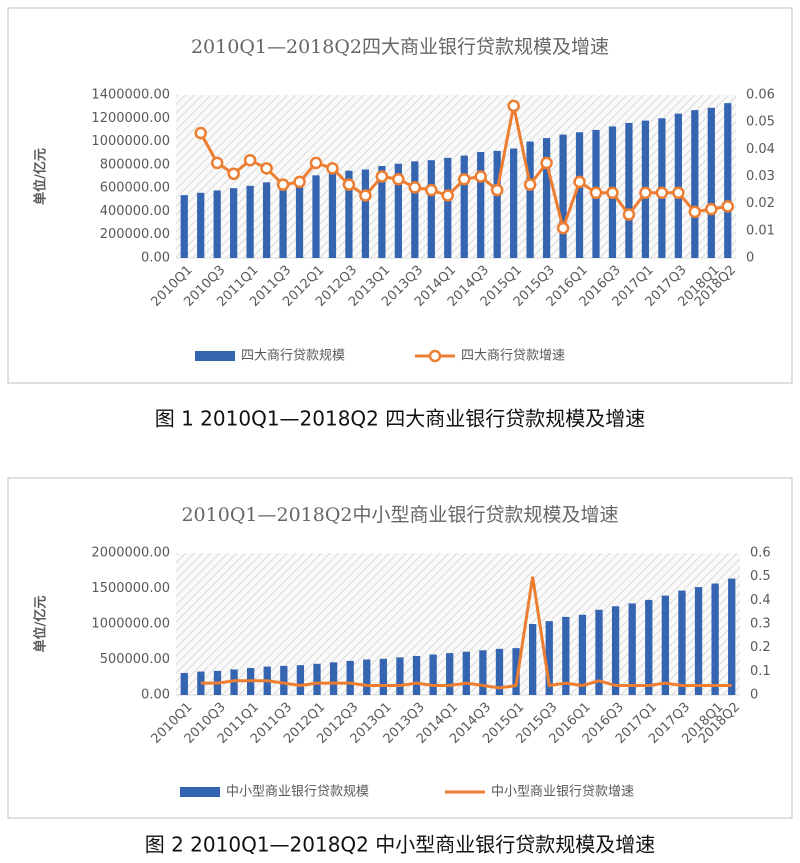  Describe the element at coordinates (760, 203) in the screenshot. I see `y2-tick-label: 0.02` at that location.